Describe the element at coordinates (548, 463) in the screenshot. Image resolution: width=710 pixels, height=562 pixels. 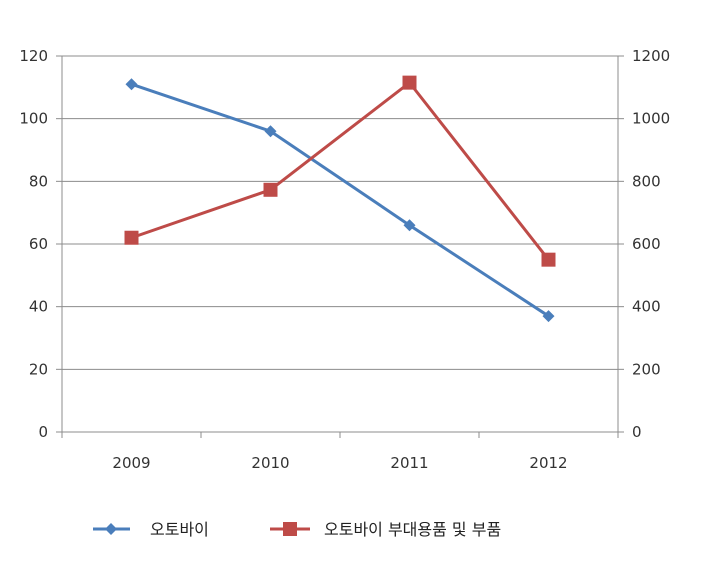
I see `x-tick-label: 2012` at that location.